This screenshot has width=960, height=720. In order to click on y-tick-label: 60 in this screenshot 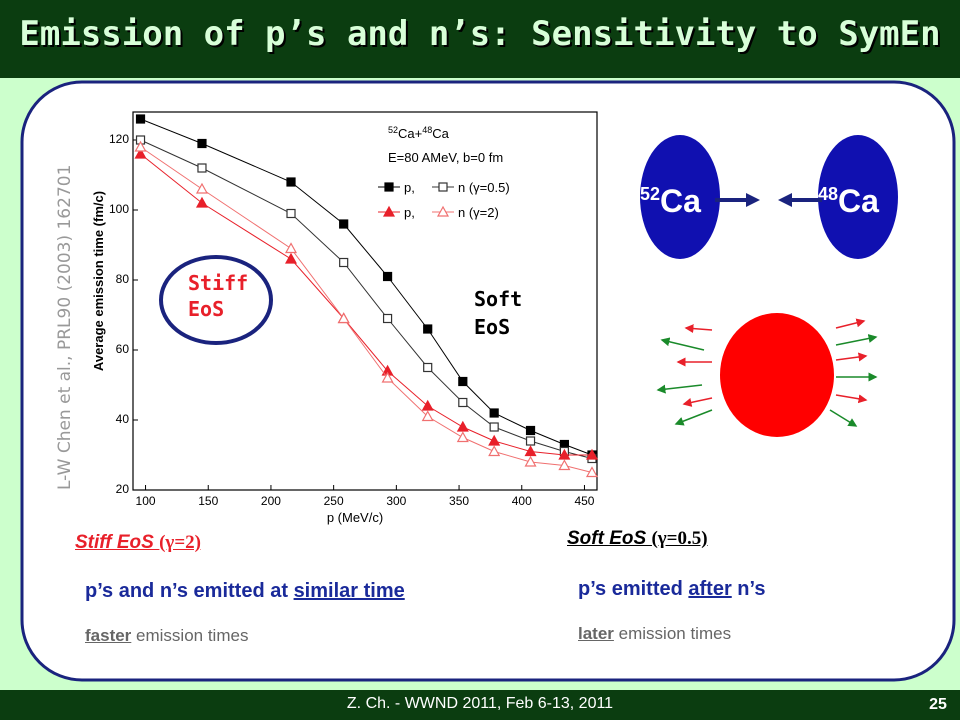, I will do `click(123, 349)`.